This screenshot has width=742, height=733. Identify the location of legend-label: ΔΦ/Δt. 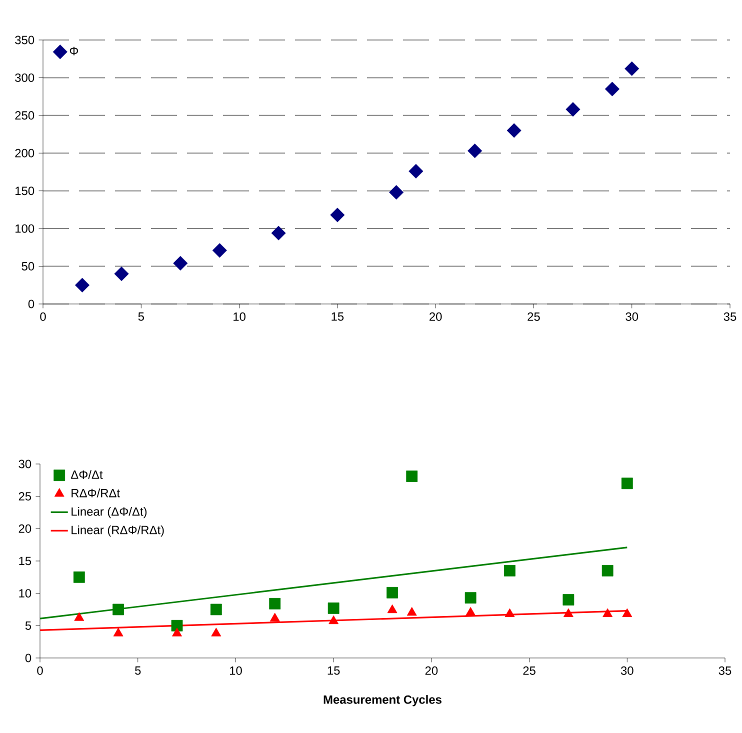
(86, 474).